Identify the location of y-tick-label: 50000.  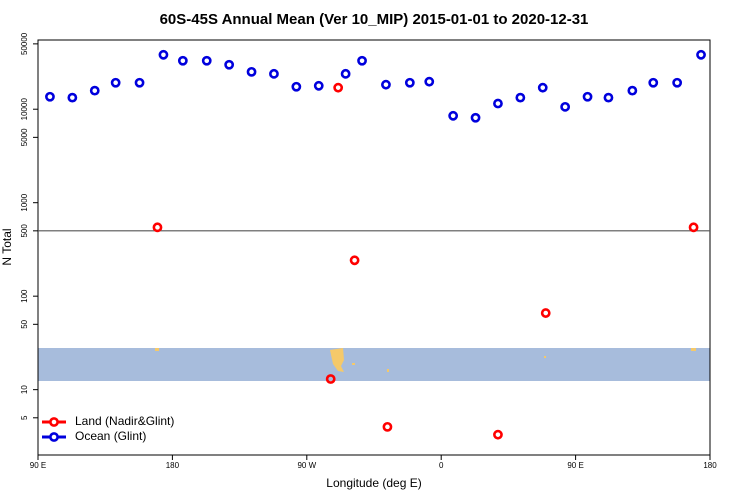
(24, 43).